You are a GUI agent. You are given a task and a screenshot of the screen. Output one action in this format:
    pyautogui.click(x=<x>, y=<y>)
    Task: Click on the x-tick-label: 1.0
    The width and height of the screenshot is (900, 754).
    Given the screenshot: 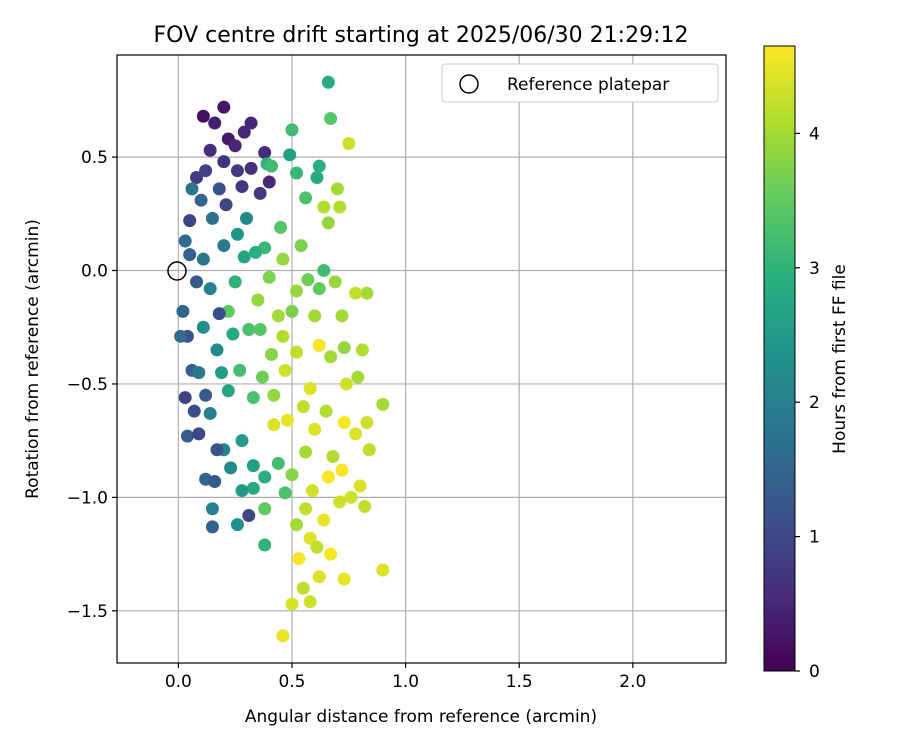 What is the action you would take?
    pyautogui.click(x=405, y=682)
    